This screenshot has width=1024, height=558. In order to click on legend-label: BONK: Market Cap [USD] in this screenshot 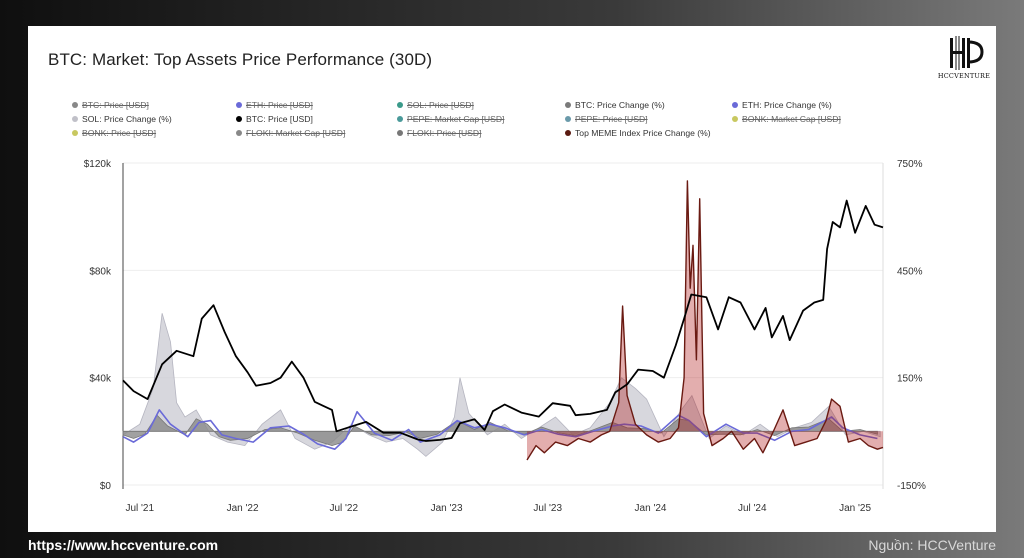, I will do `click(791, 119)`.